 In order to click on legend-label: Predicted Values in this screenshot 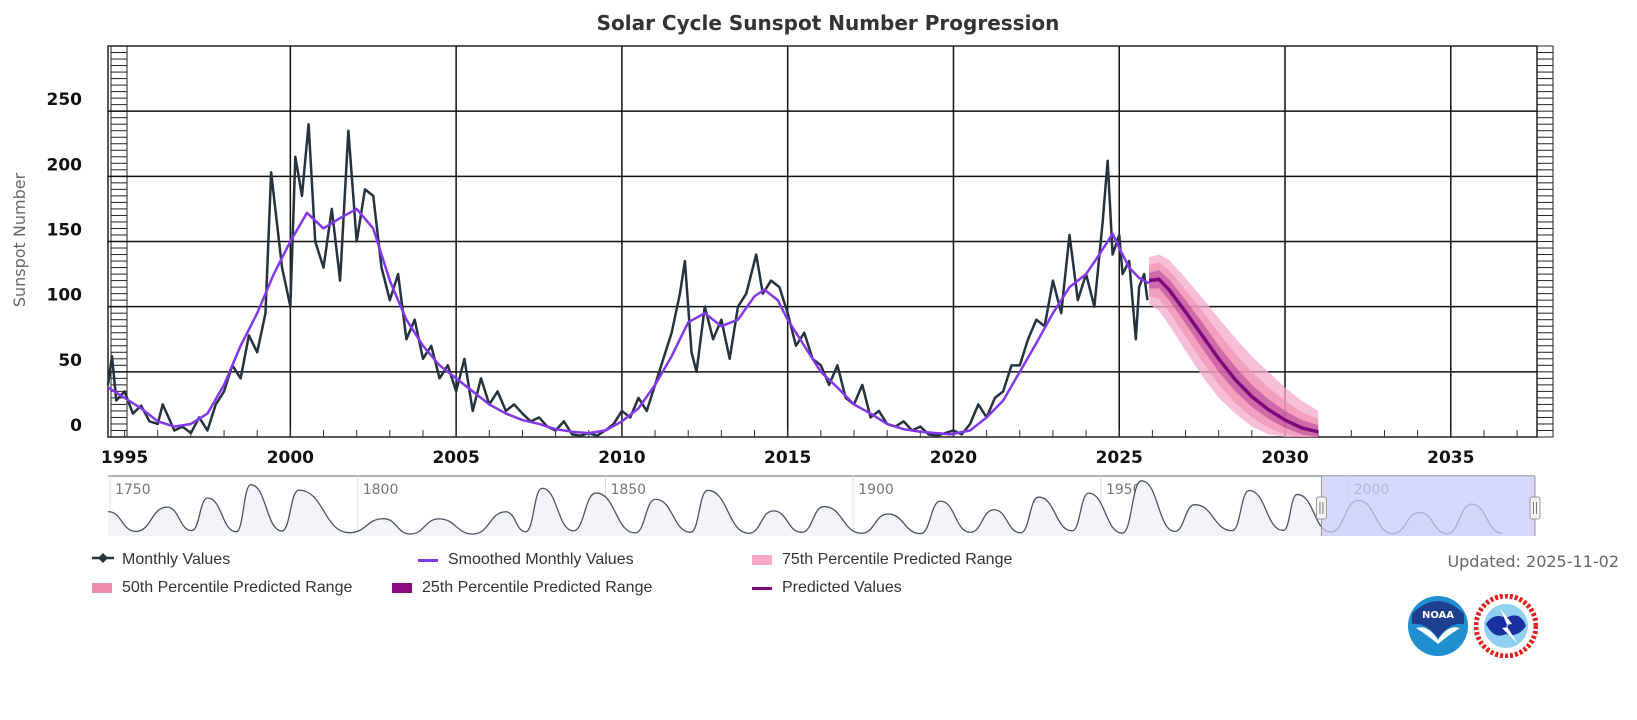, I will do `click(842, 587)`.